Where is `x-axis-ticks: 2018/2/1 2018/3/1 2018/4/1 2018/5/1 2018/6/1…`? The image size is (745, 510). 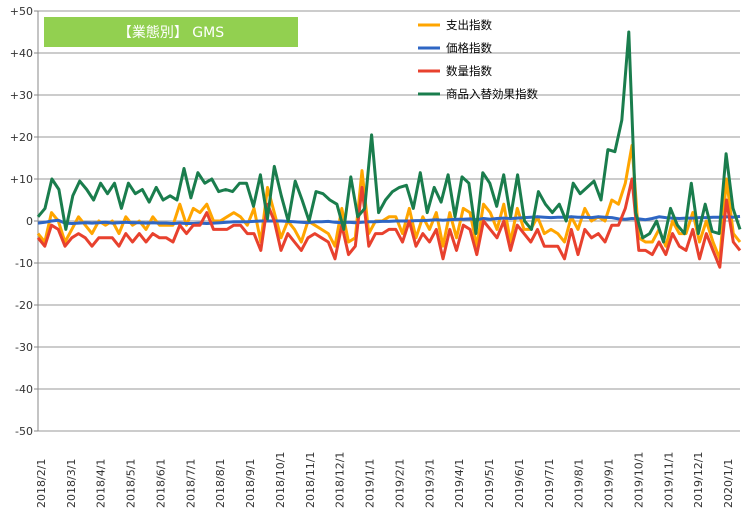 x-axis-ticks: 2018/2/1 2018/3/1 2018/4/1 2018/5/1 2018/6/1… is located at coordinates (385, 480).